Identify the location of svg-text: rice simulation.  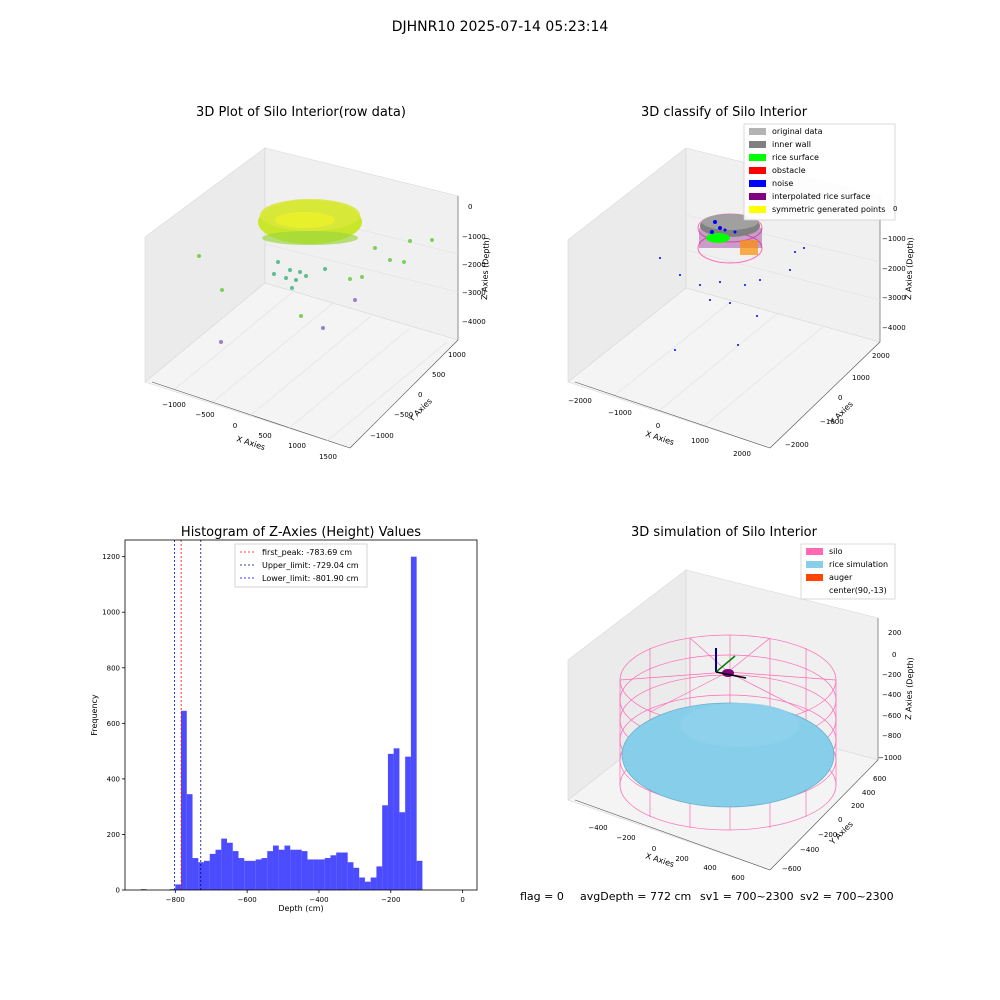
(858, 564).